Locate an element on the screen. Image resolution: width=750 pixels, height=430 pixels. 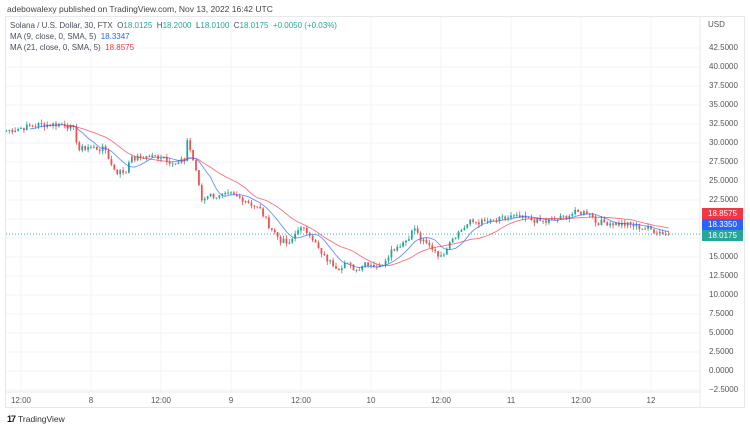
open-label: O is located at coordinates (120, 25).